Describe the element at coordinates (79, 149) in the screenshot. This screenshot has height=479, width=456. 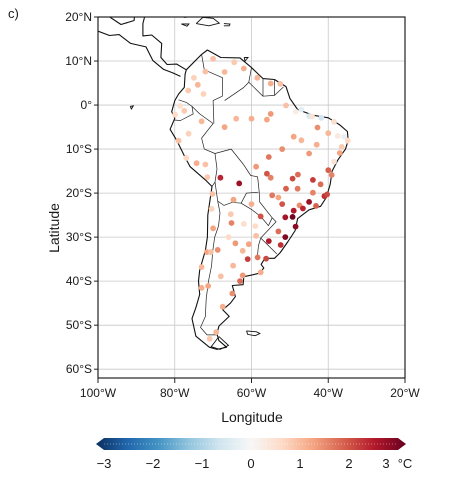
I see `y-tick-label: 10°S` at that location.